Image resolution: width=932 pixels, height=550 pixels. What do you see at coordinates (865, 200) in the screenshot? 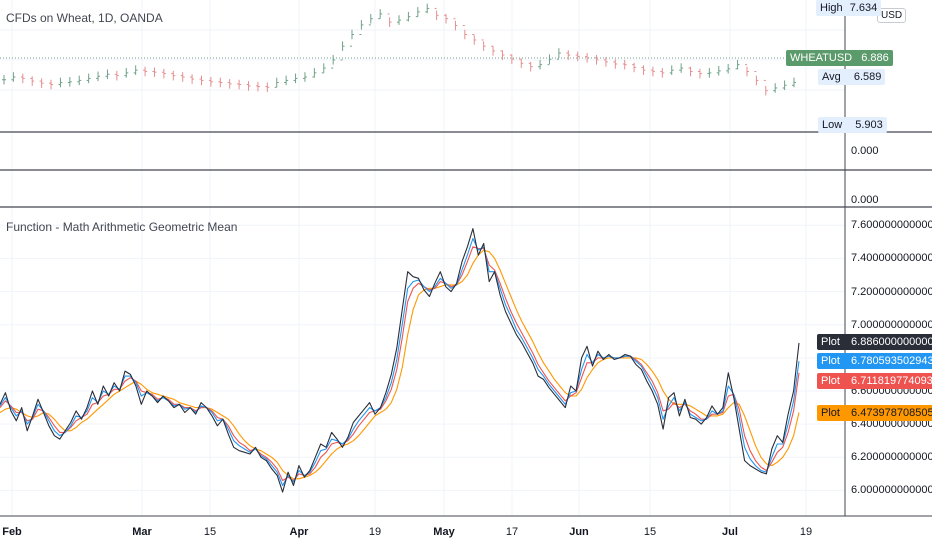
I see `sub-panel-tick: 0.000` at bounding box center [865, 200].